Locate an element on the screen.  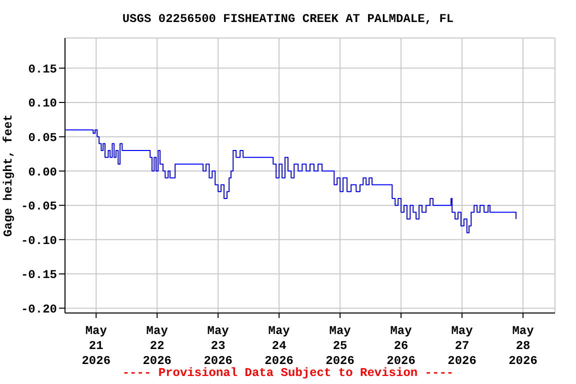
x-tick-label: May 25 2026 is located at coordinates (340, 346).